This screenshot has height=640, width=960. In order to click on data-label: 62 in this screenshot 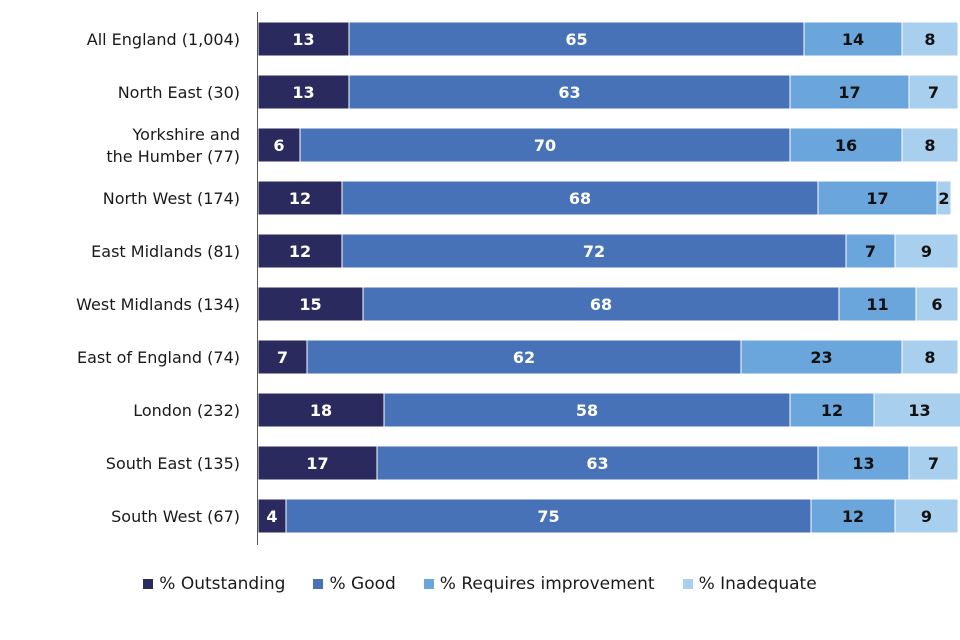, I will do `click(524, 357)`.